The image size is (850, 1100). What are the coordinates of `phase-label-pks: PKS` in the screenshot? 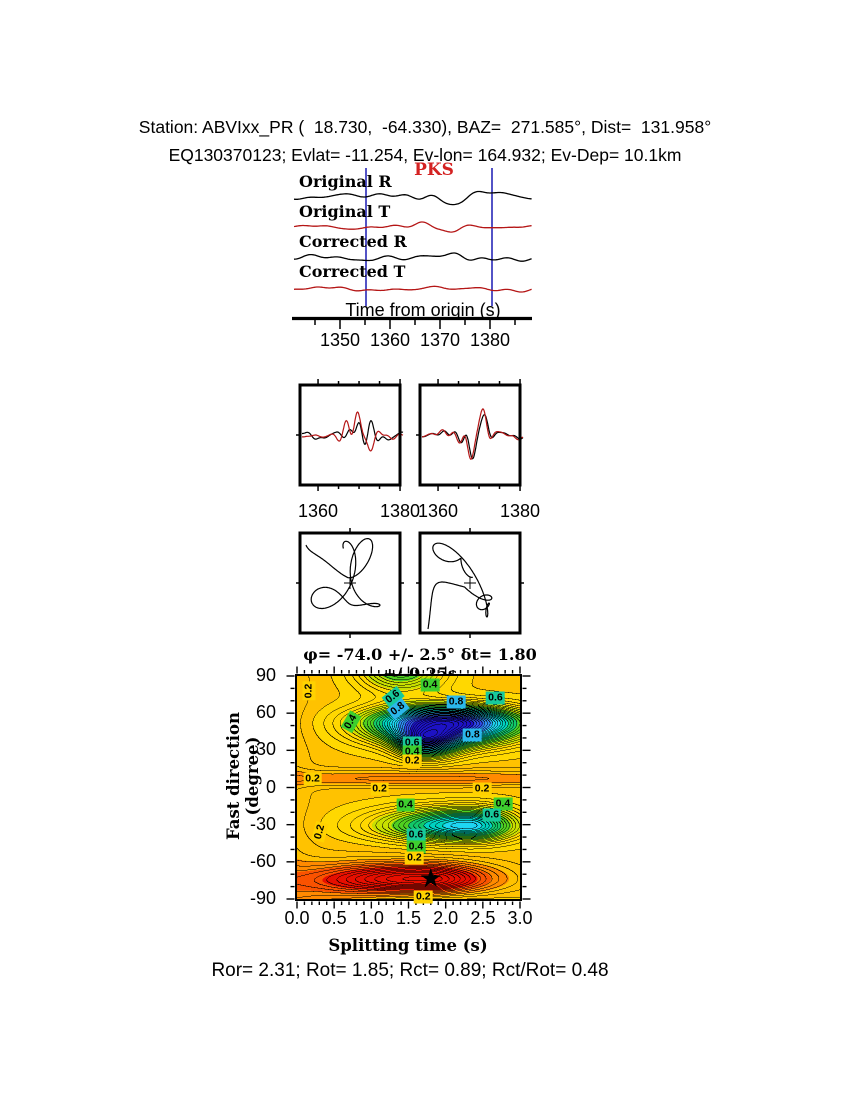 It's located at (434, 170).